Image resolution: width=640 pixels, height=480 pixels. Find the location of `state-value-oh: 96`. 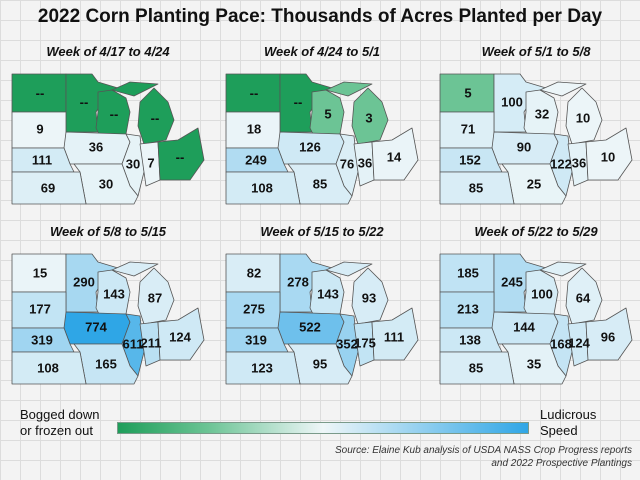

state-value-oh: 96 is located at coordinates (608, 336).